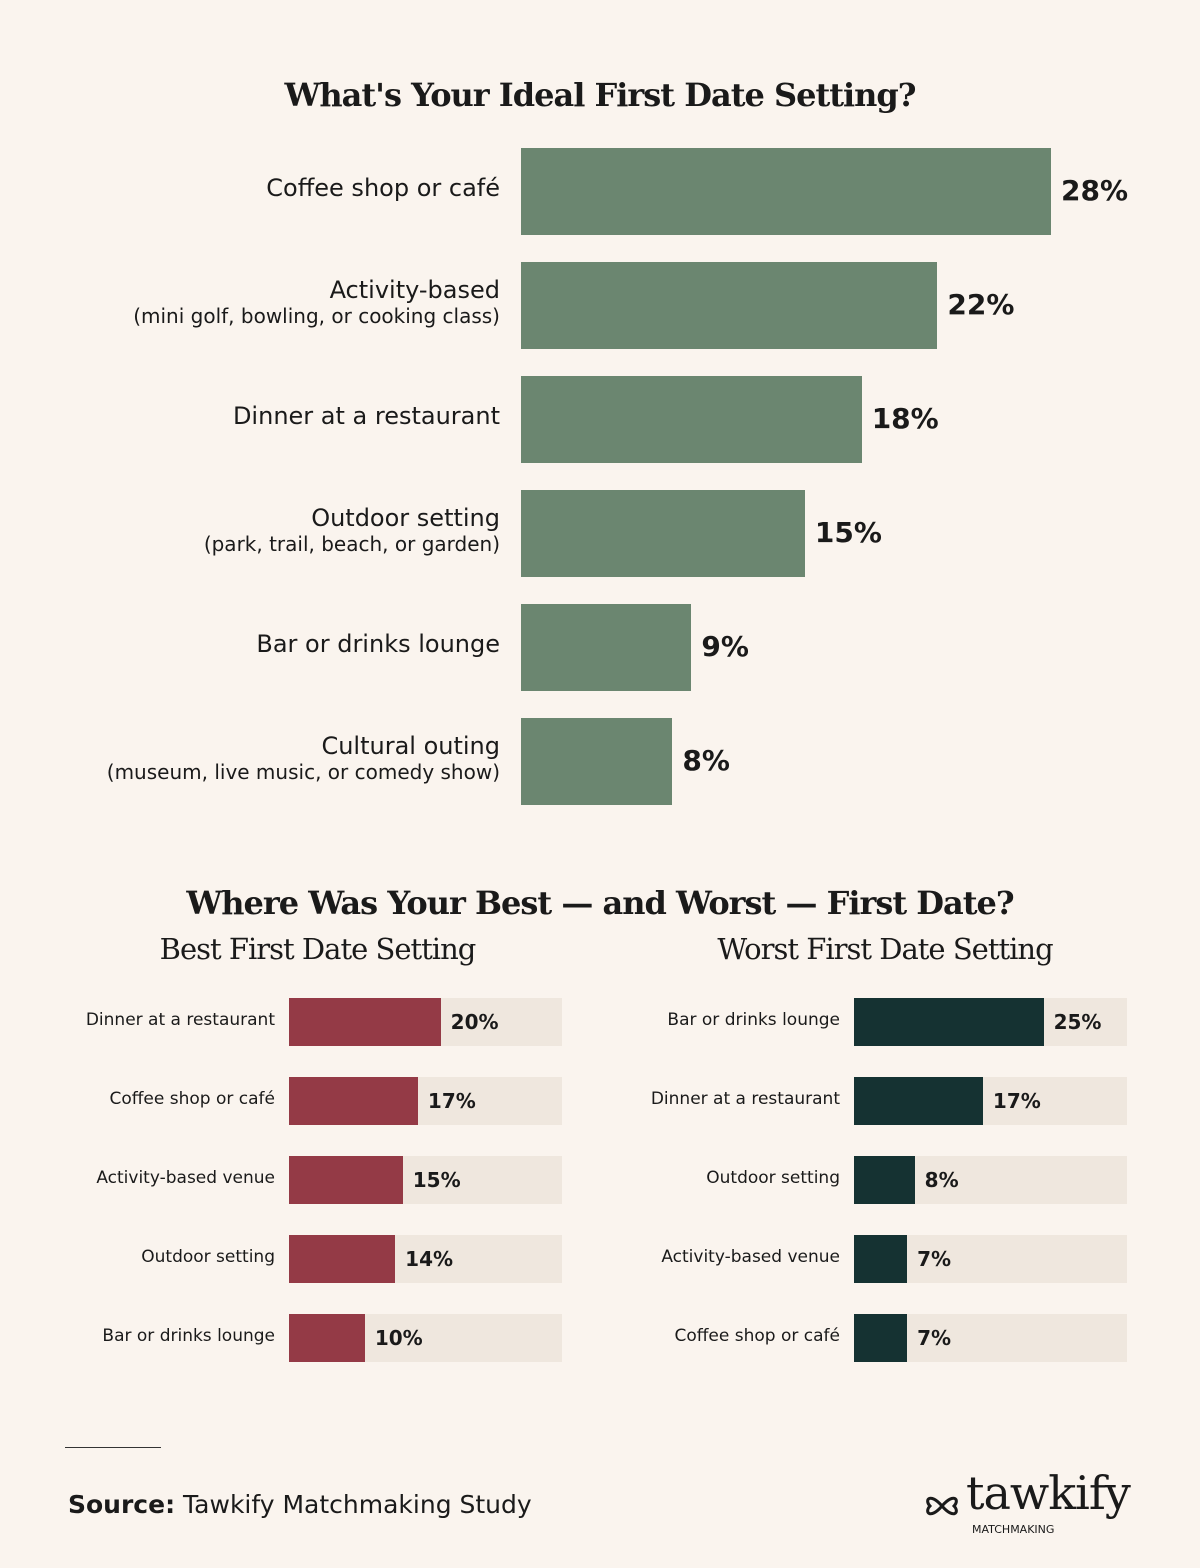 This screenshot has width=1200, height=1568. I want to click on category-detail: (park, trail, beach, or garden), so click(351, 543).